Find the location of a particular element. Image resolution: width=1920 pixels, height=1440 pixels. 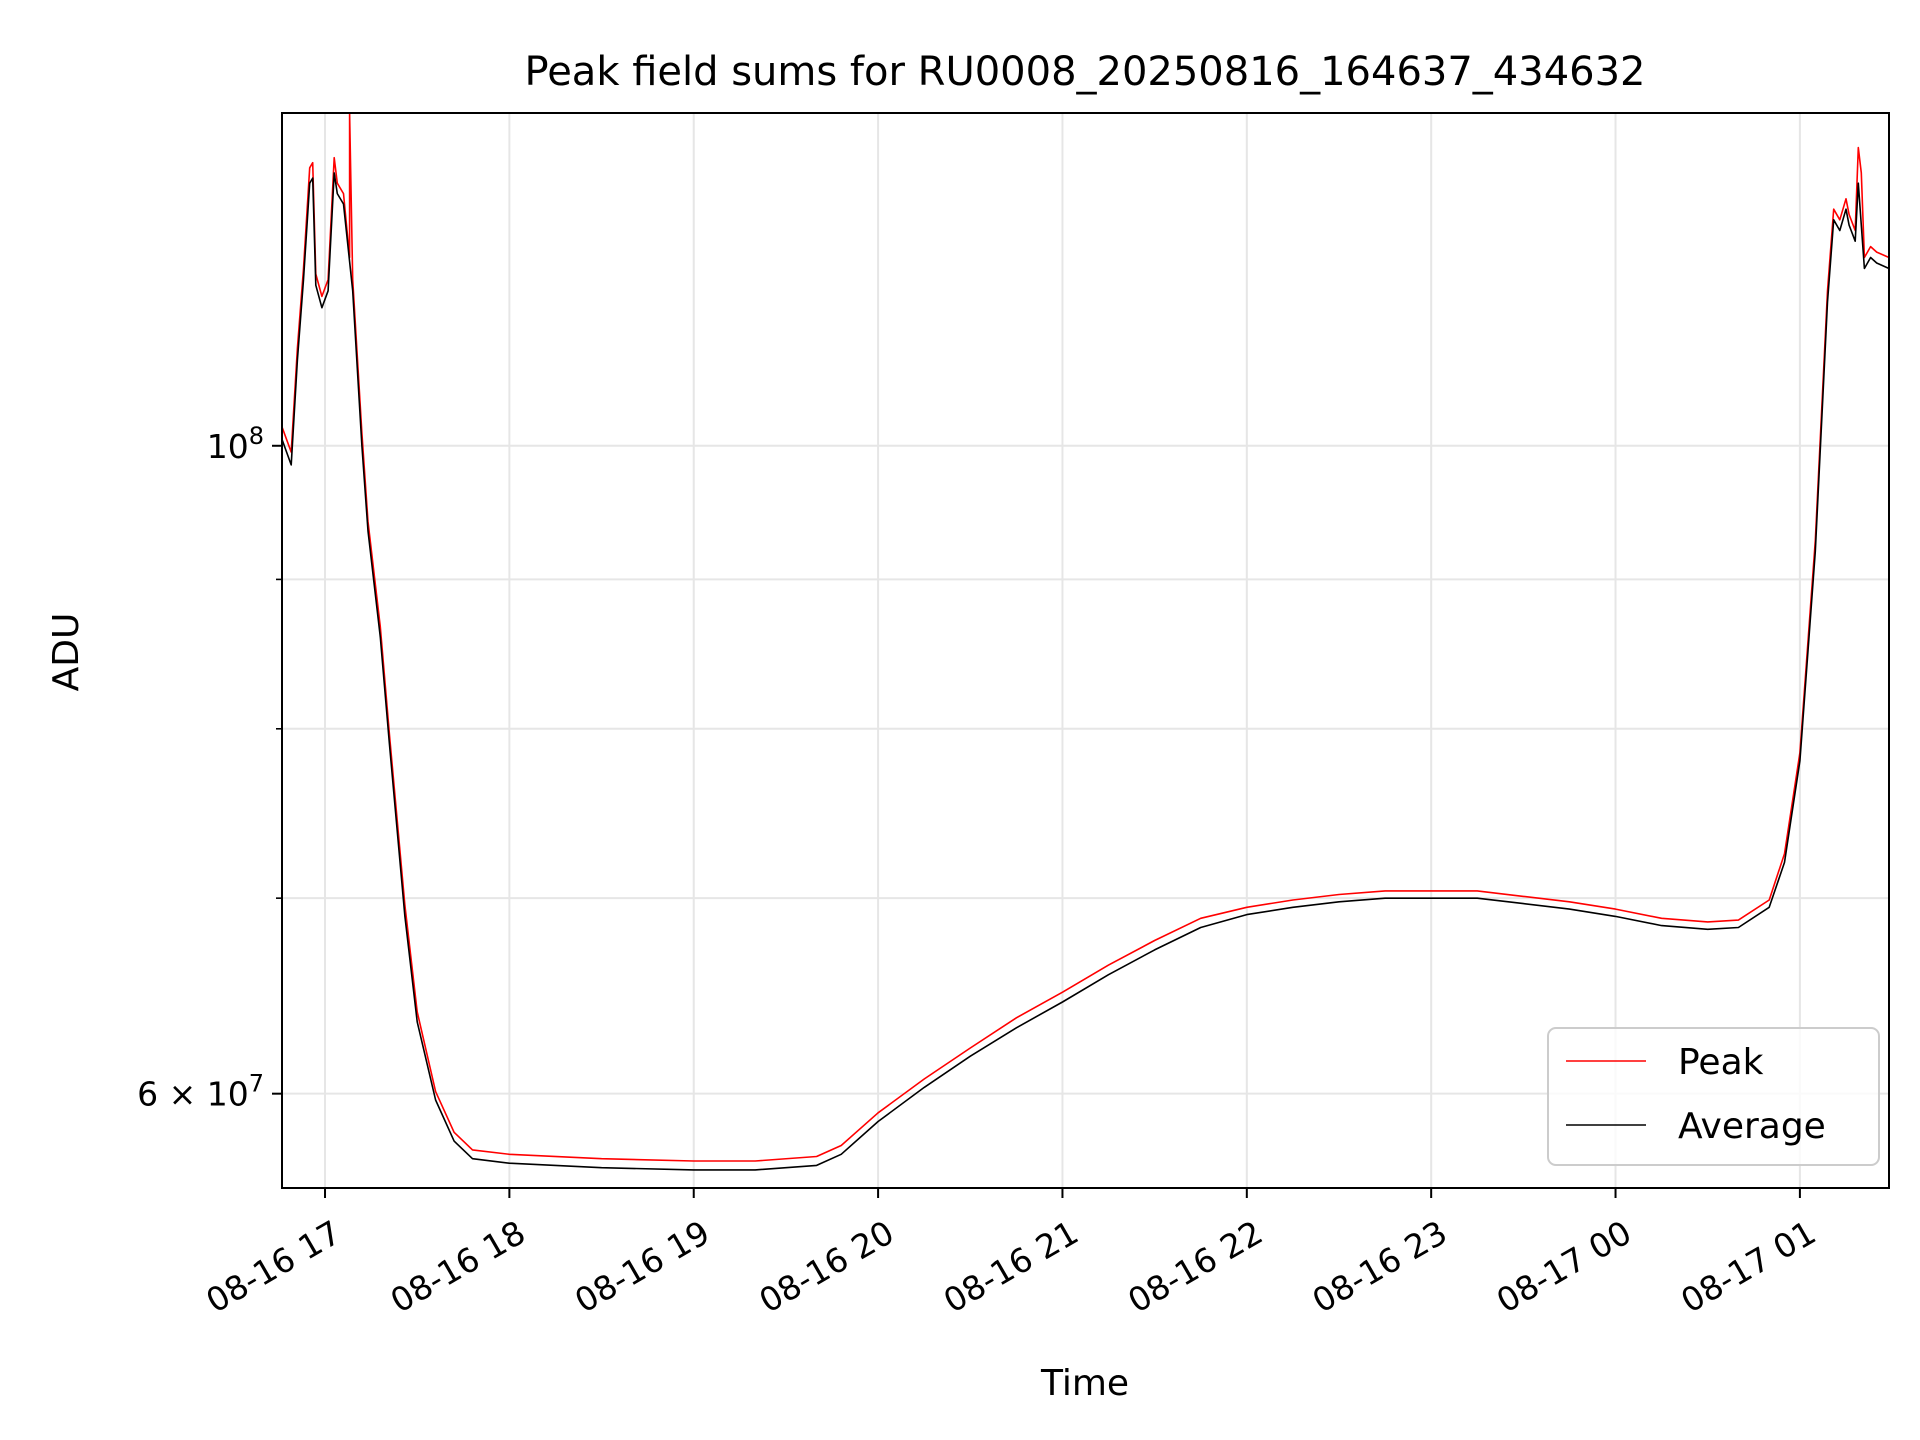

legend-label-average: Average is located at coordinates (1752, 1126).